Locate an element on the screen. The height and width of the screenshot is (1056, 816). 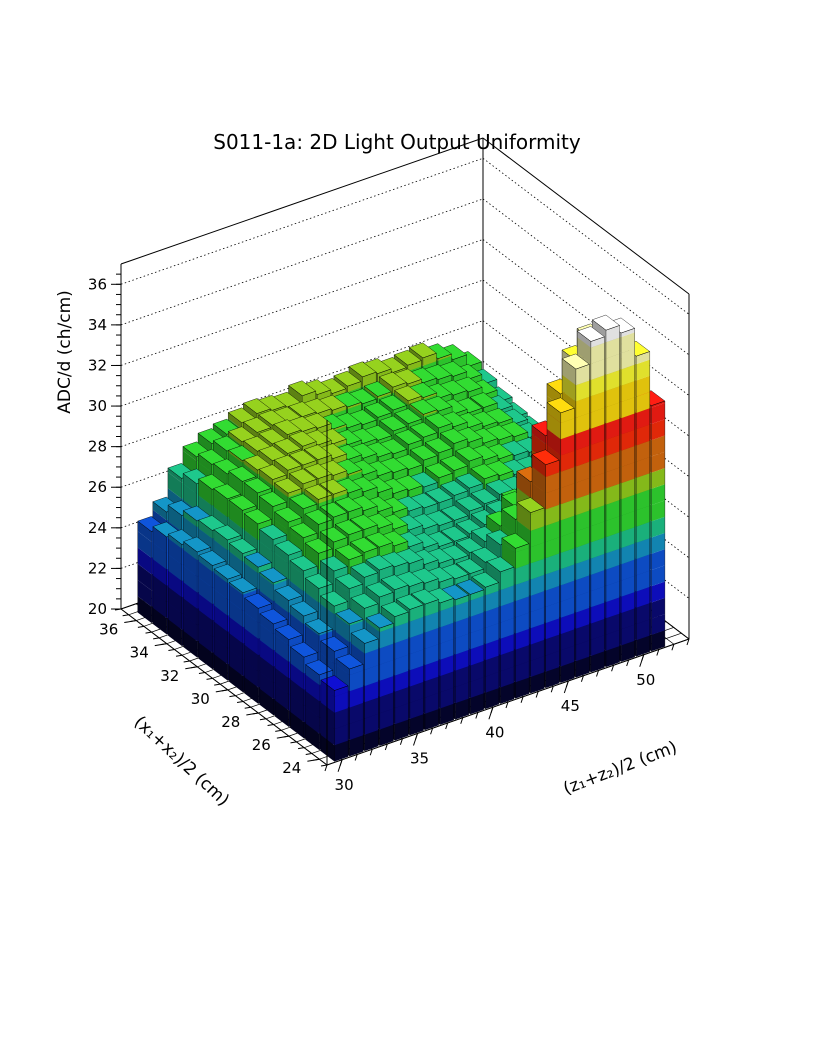
frame-edge is located at coordinates (586, 216).